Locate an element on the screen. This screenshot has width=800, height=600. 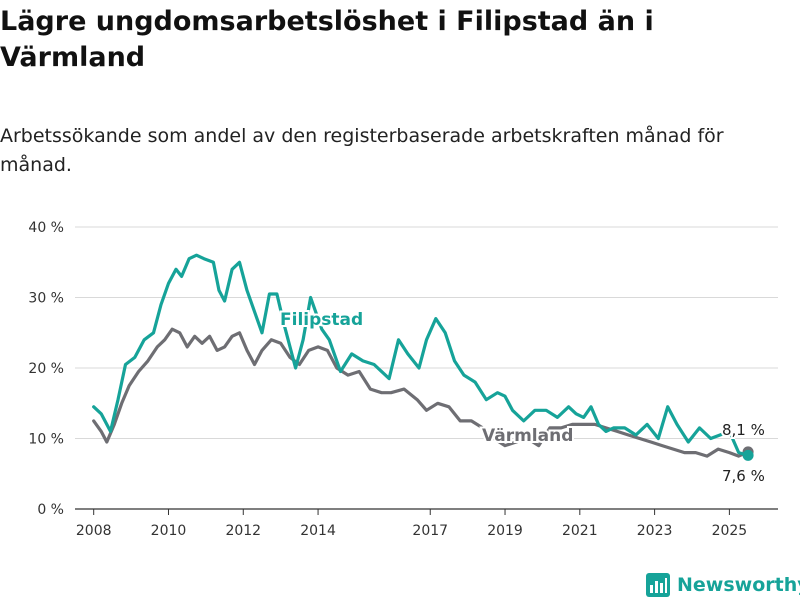
x-tick-label: 2010 is located at coordinates (169, 531).